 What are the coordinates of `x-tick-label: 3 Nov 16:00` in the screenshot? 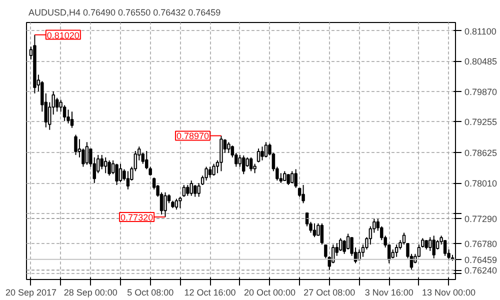 It's located at (389, 293).